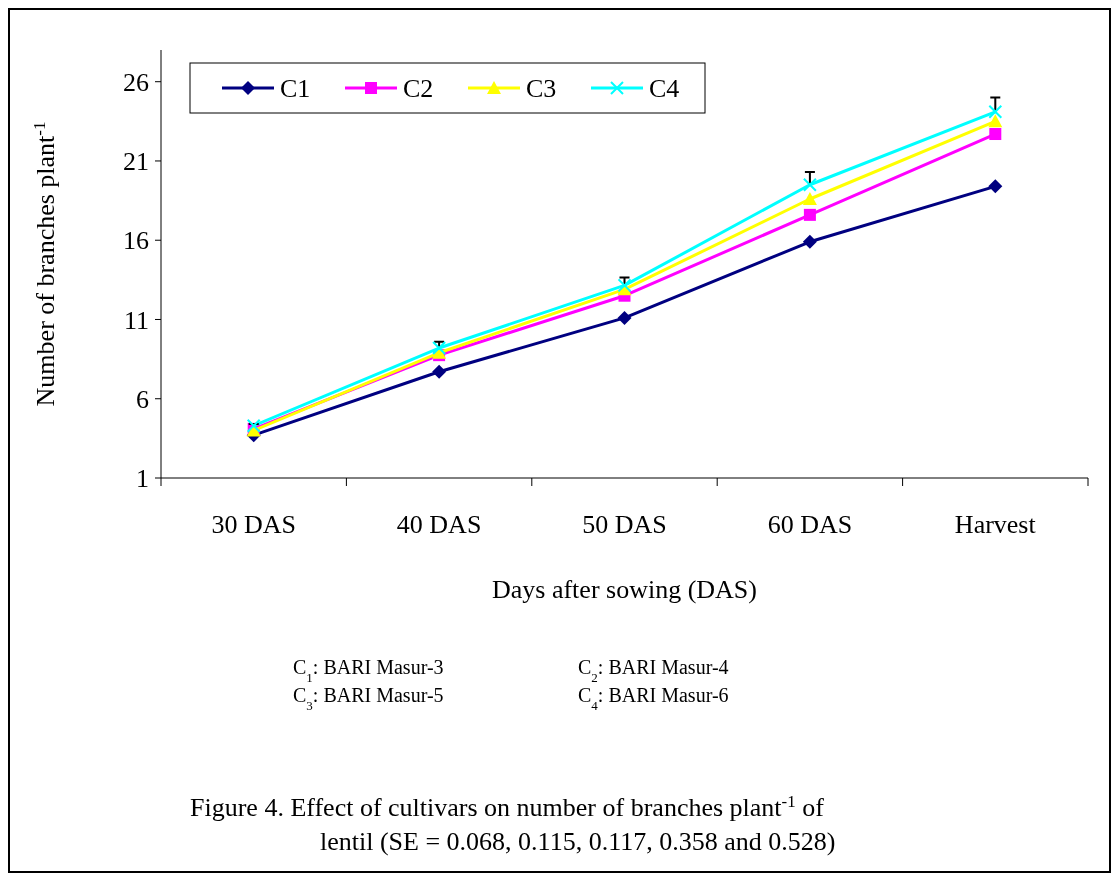  Describe the element at coordinates (136, 82) in the screenshot. I see `y-tick-label: 26` at that location.